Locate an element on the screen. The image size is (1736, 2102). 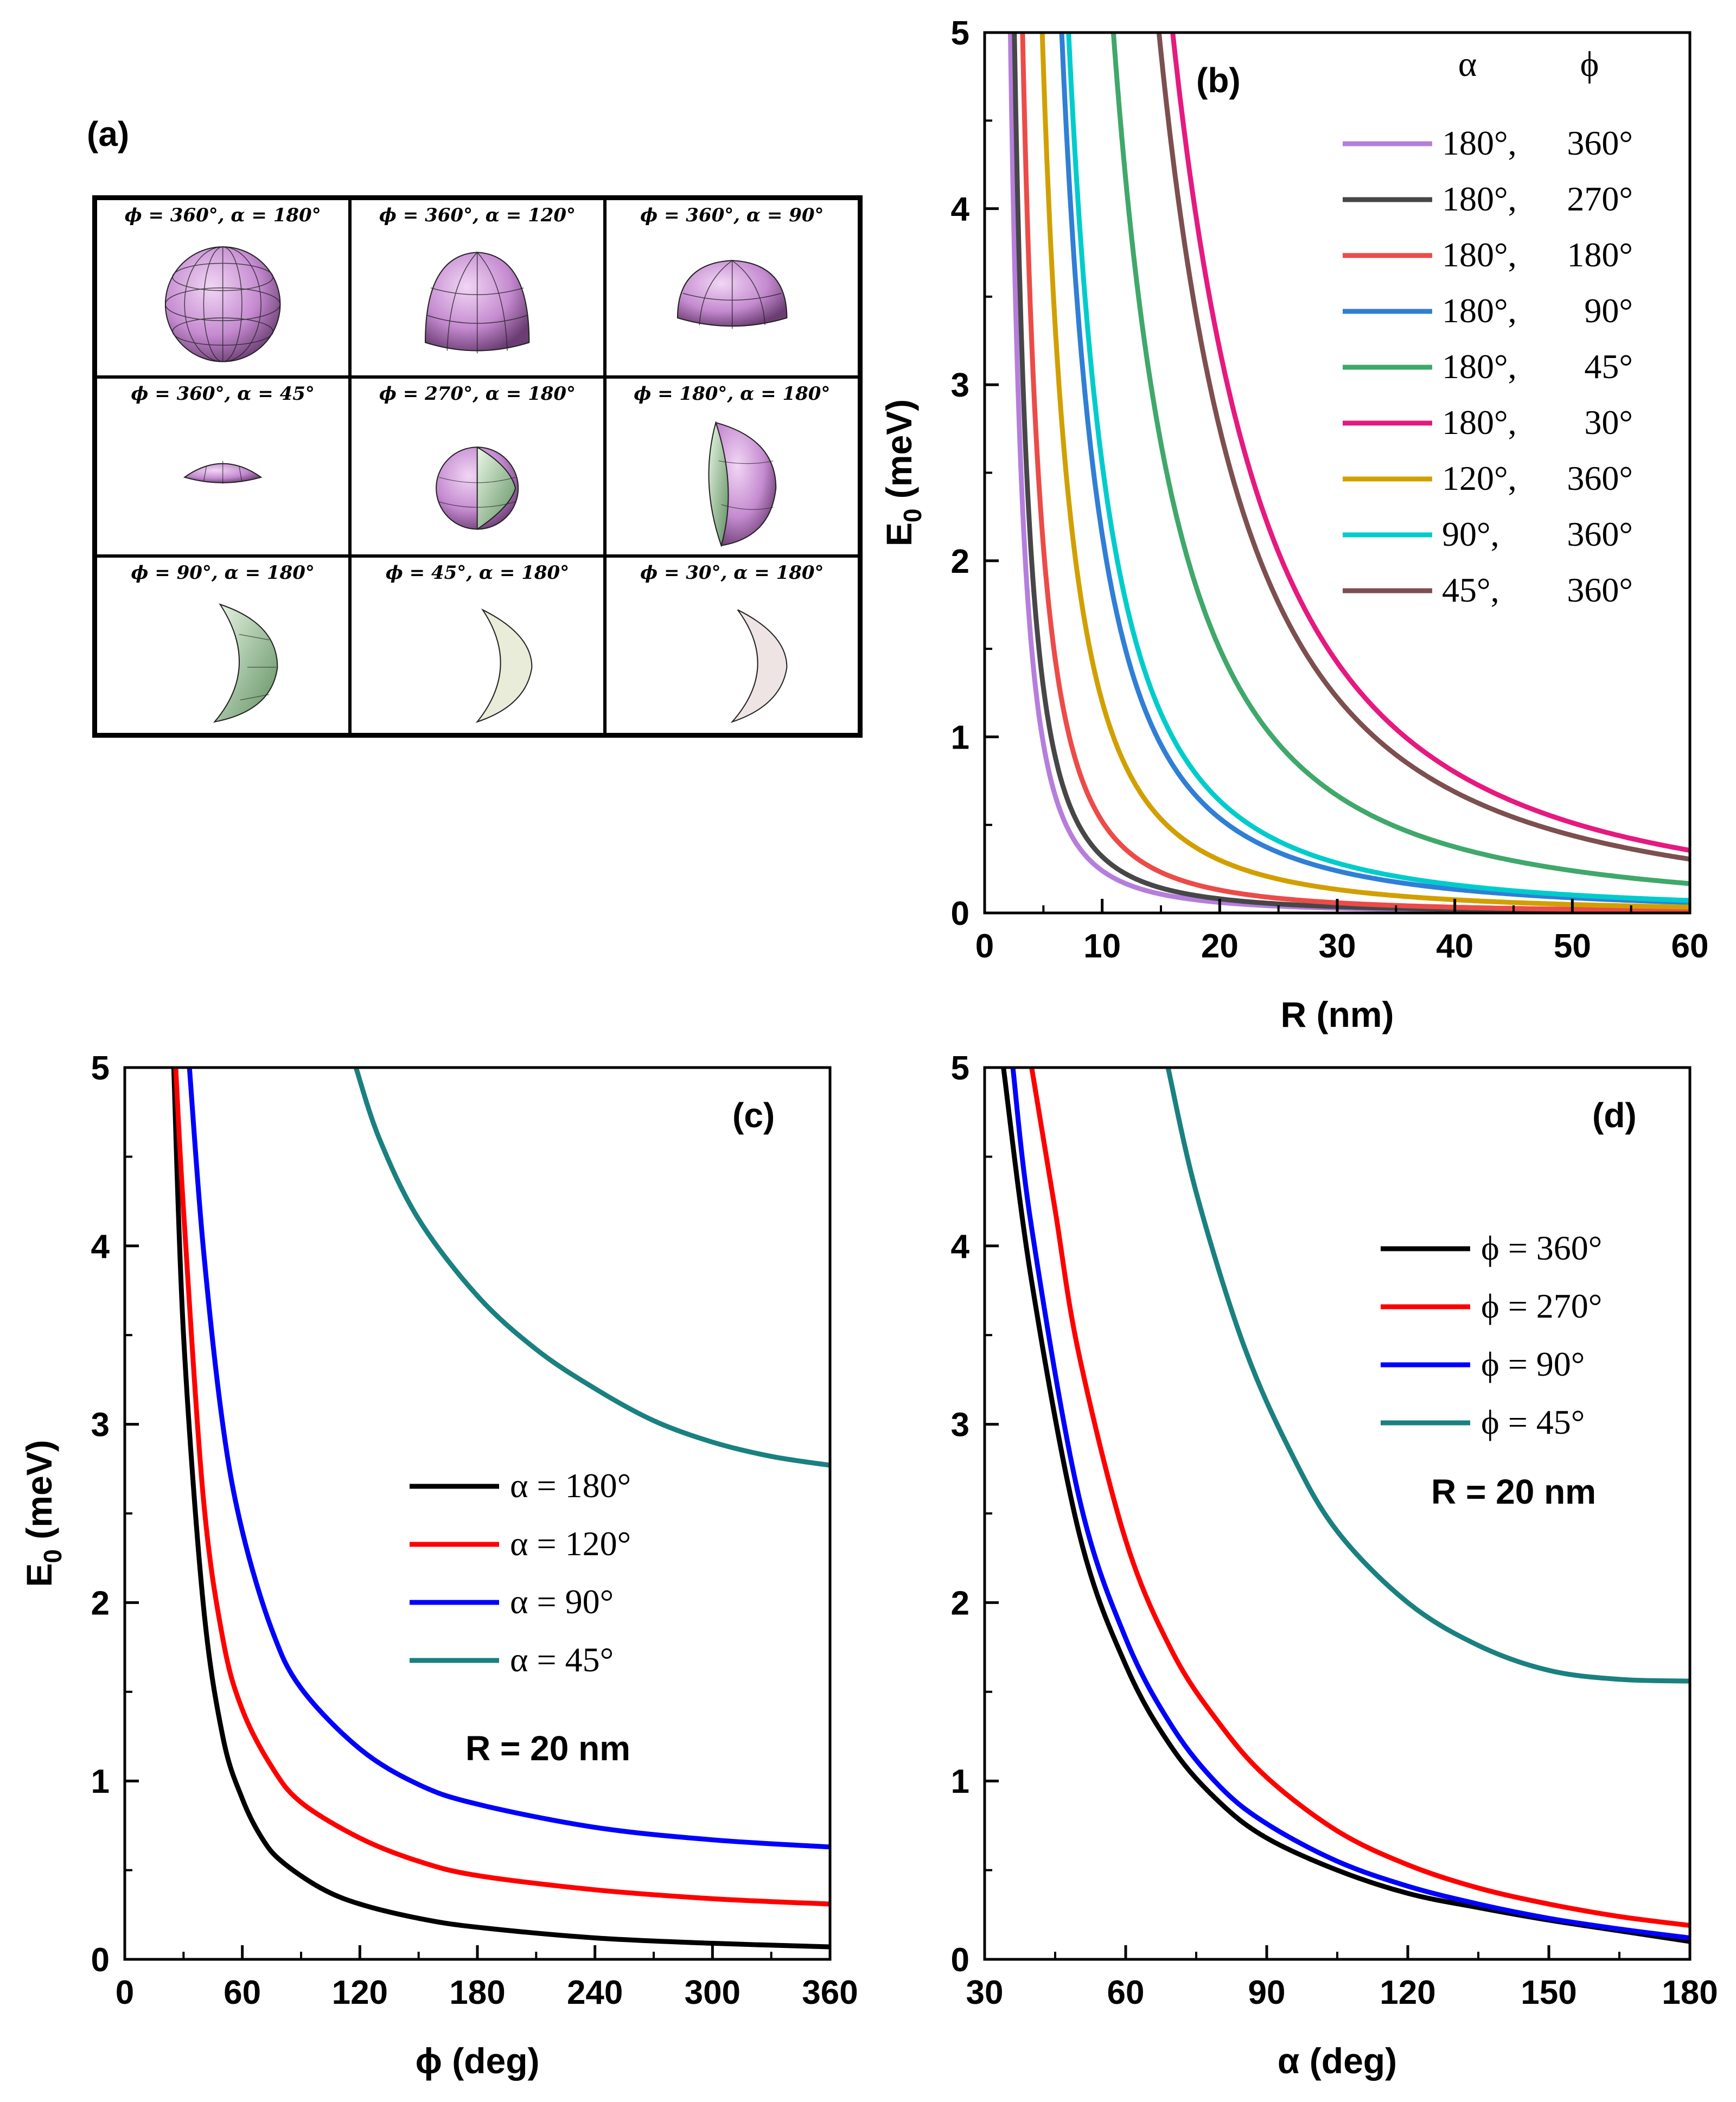
shape-cell: ϕ = 360°, α = 120° is located at coordinates (477, 289).